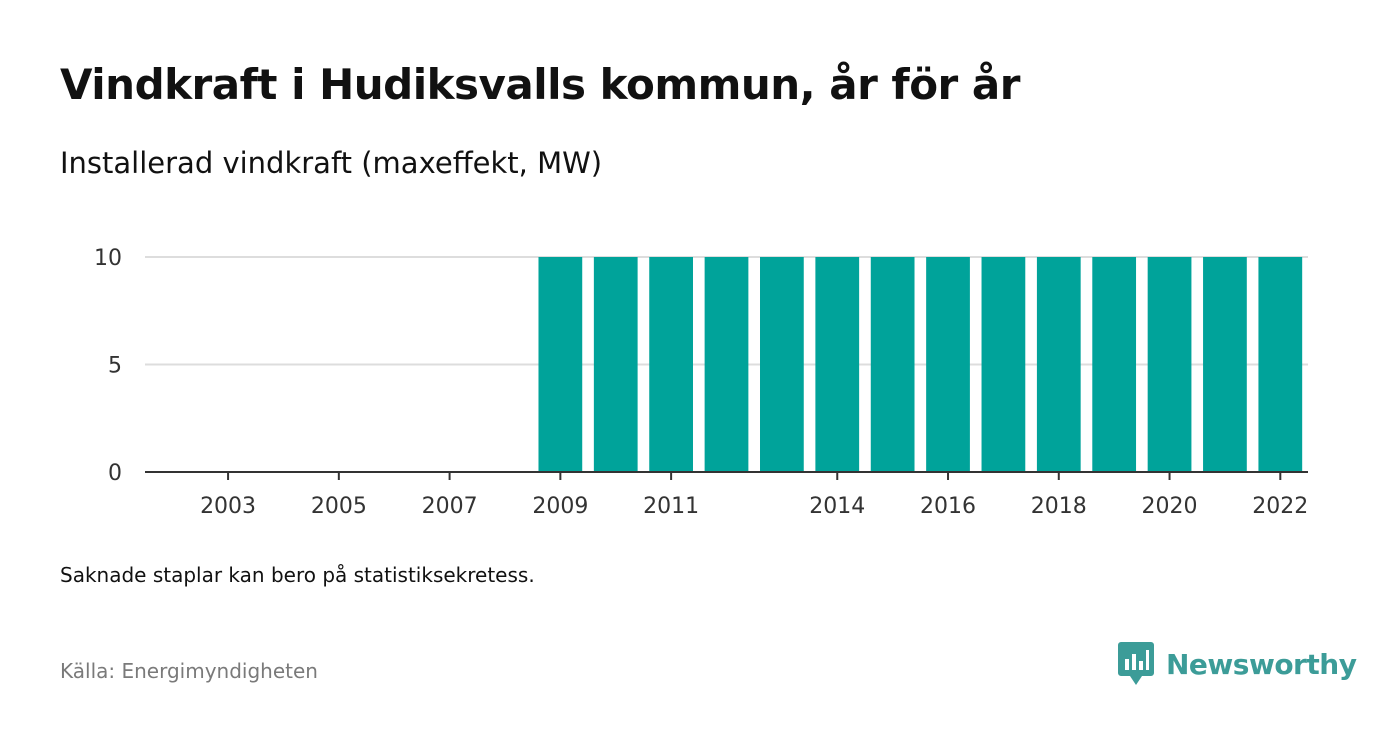 This screenshot has height=745, width=1400. What do you see at coordinates (331, 163) in the screenshot?
I see `chart-subtitle: Installerad vindkraft (maxeffekt, MW)` at bounding box center [331, 163].